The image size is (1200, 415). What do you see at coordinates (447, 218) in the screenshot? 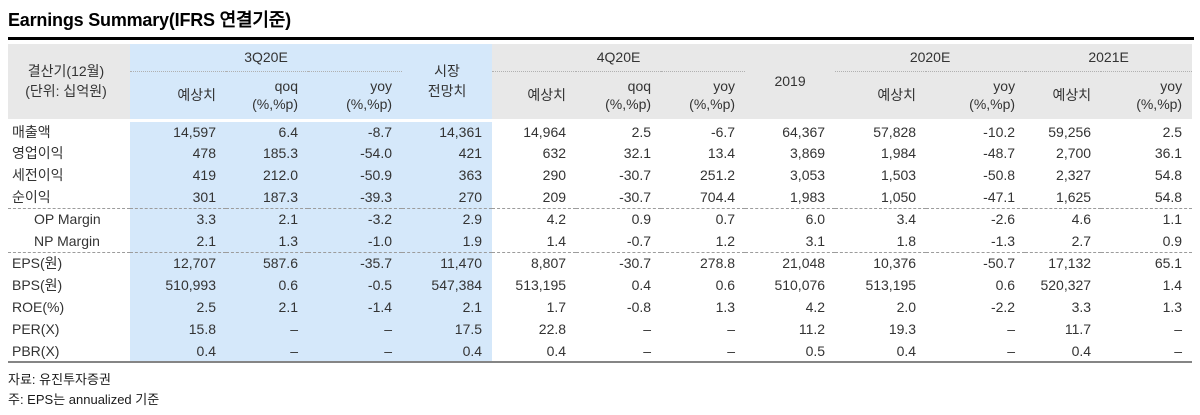
I see `value-cell: 2.9` at bounding box center [447, 218].